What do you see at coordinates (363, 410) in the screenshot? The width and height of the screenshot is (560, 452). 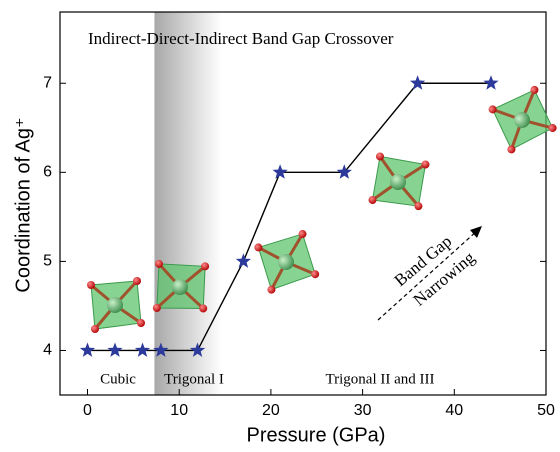 I see `x-tick-label: 30` at bounding box center [363, 410].